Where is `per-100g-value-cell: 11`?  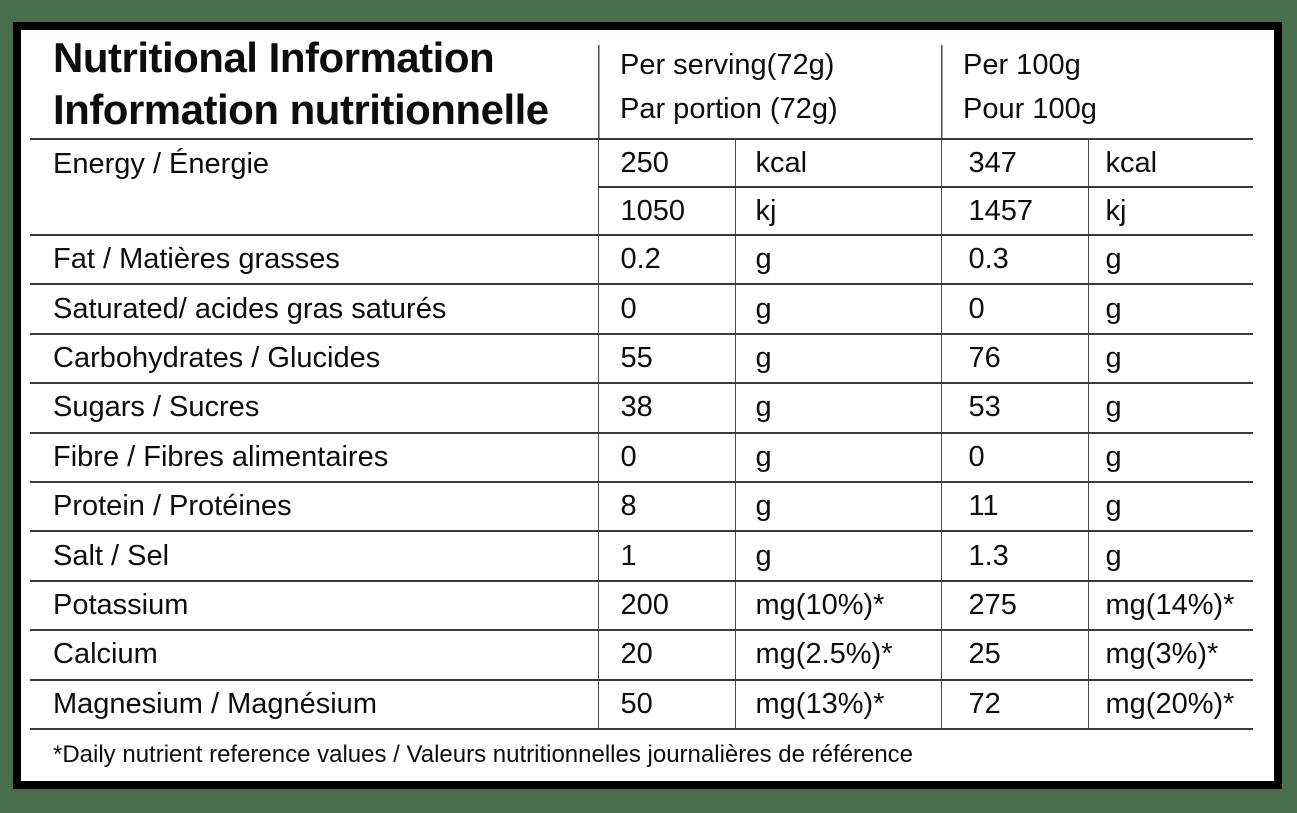
per-100g-value-cell: 11 is located at coordinates (1014, 507).